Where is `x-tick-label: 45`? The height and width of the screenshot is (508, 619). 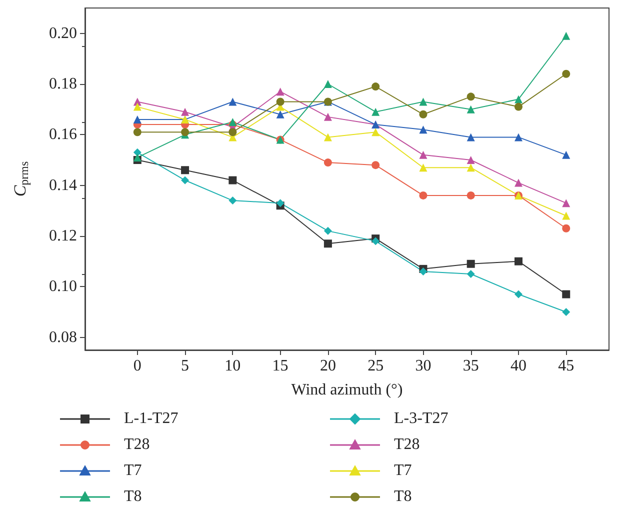 x-tick-label: 45 is located at coordinates (566, 366).